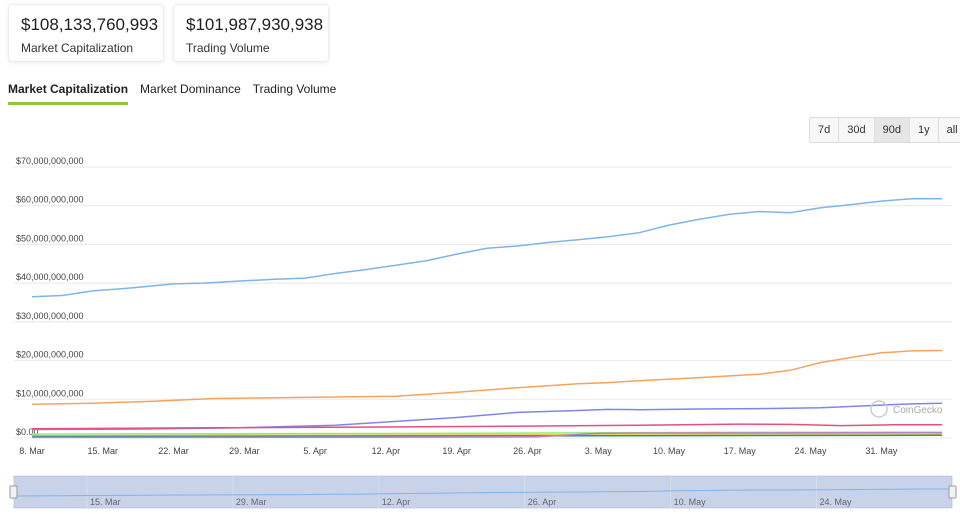  I want to click on navigator-series-line, so click(482, 492).